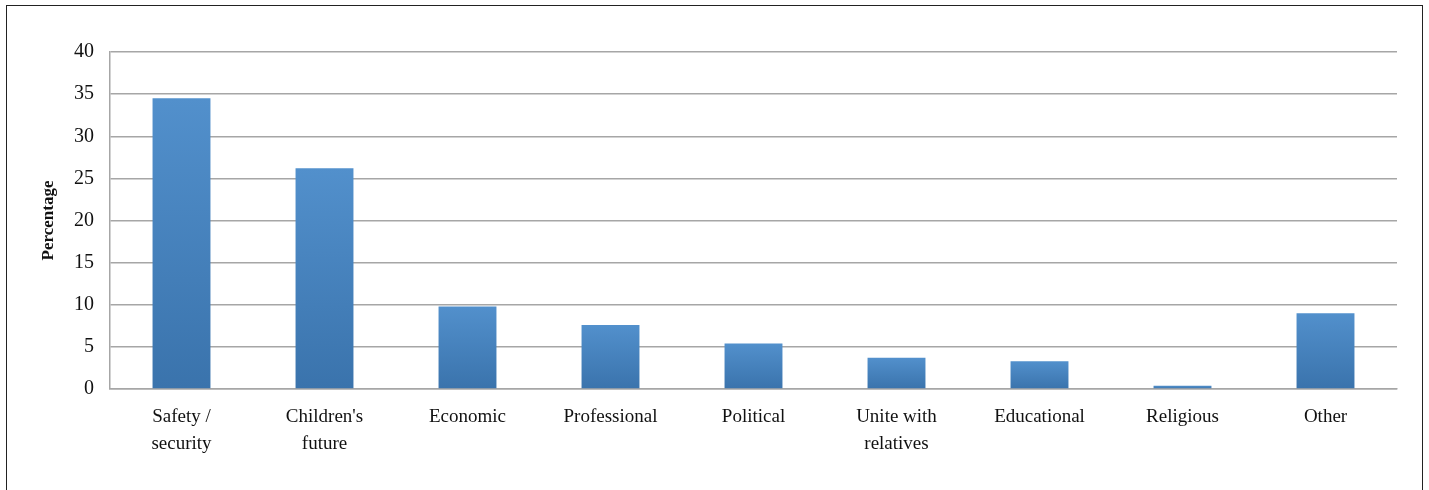  Describe the element at coordinates (897, 429) in the screenshot. I see `x-tick-label: Unite with relatives` at that location.